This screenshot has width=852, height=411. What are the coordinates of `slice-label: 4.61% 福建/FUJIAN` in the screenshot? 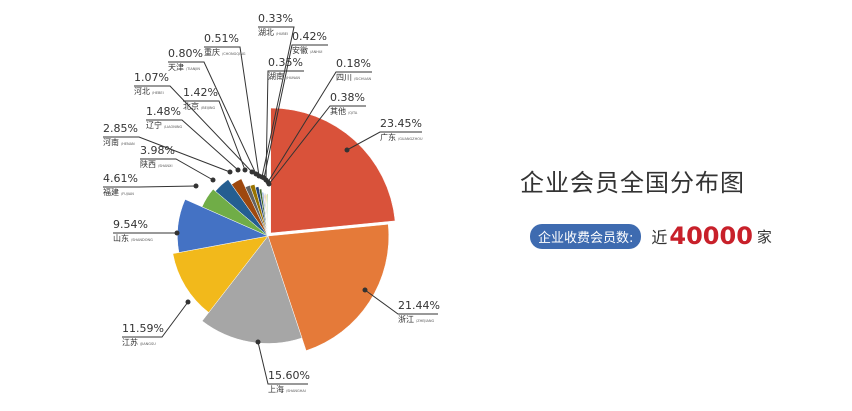 It's located at (120, 185).